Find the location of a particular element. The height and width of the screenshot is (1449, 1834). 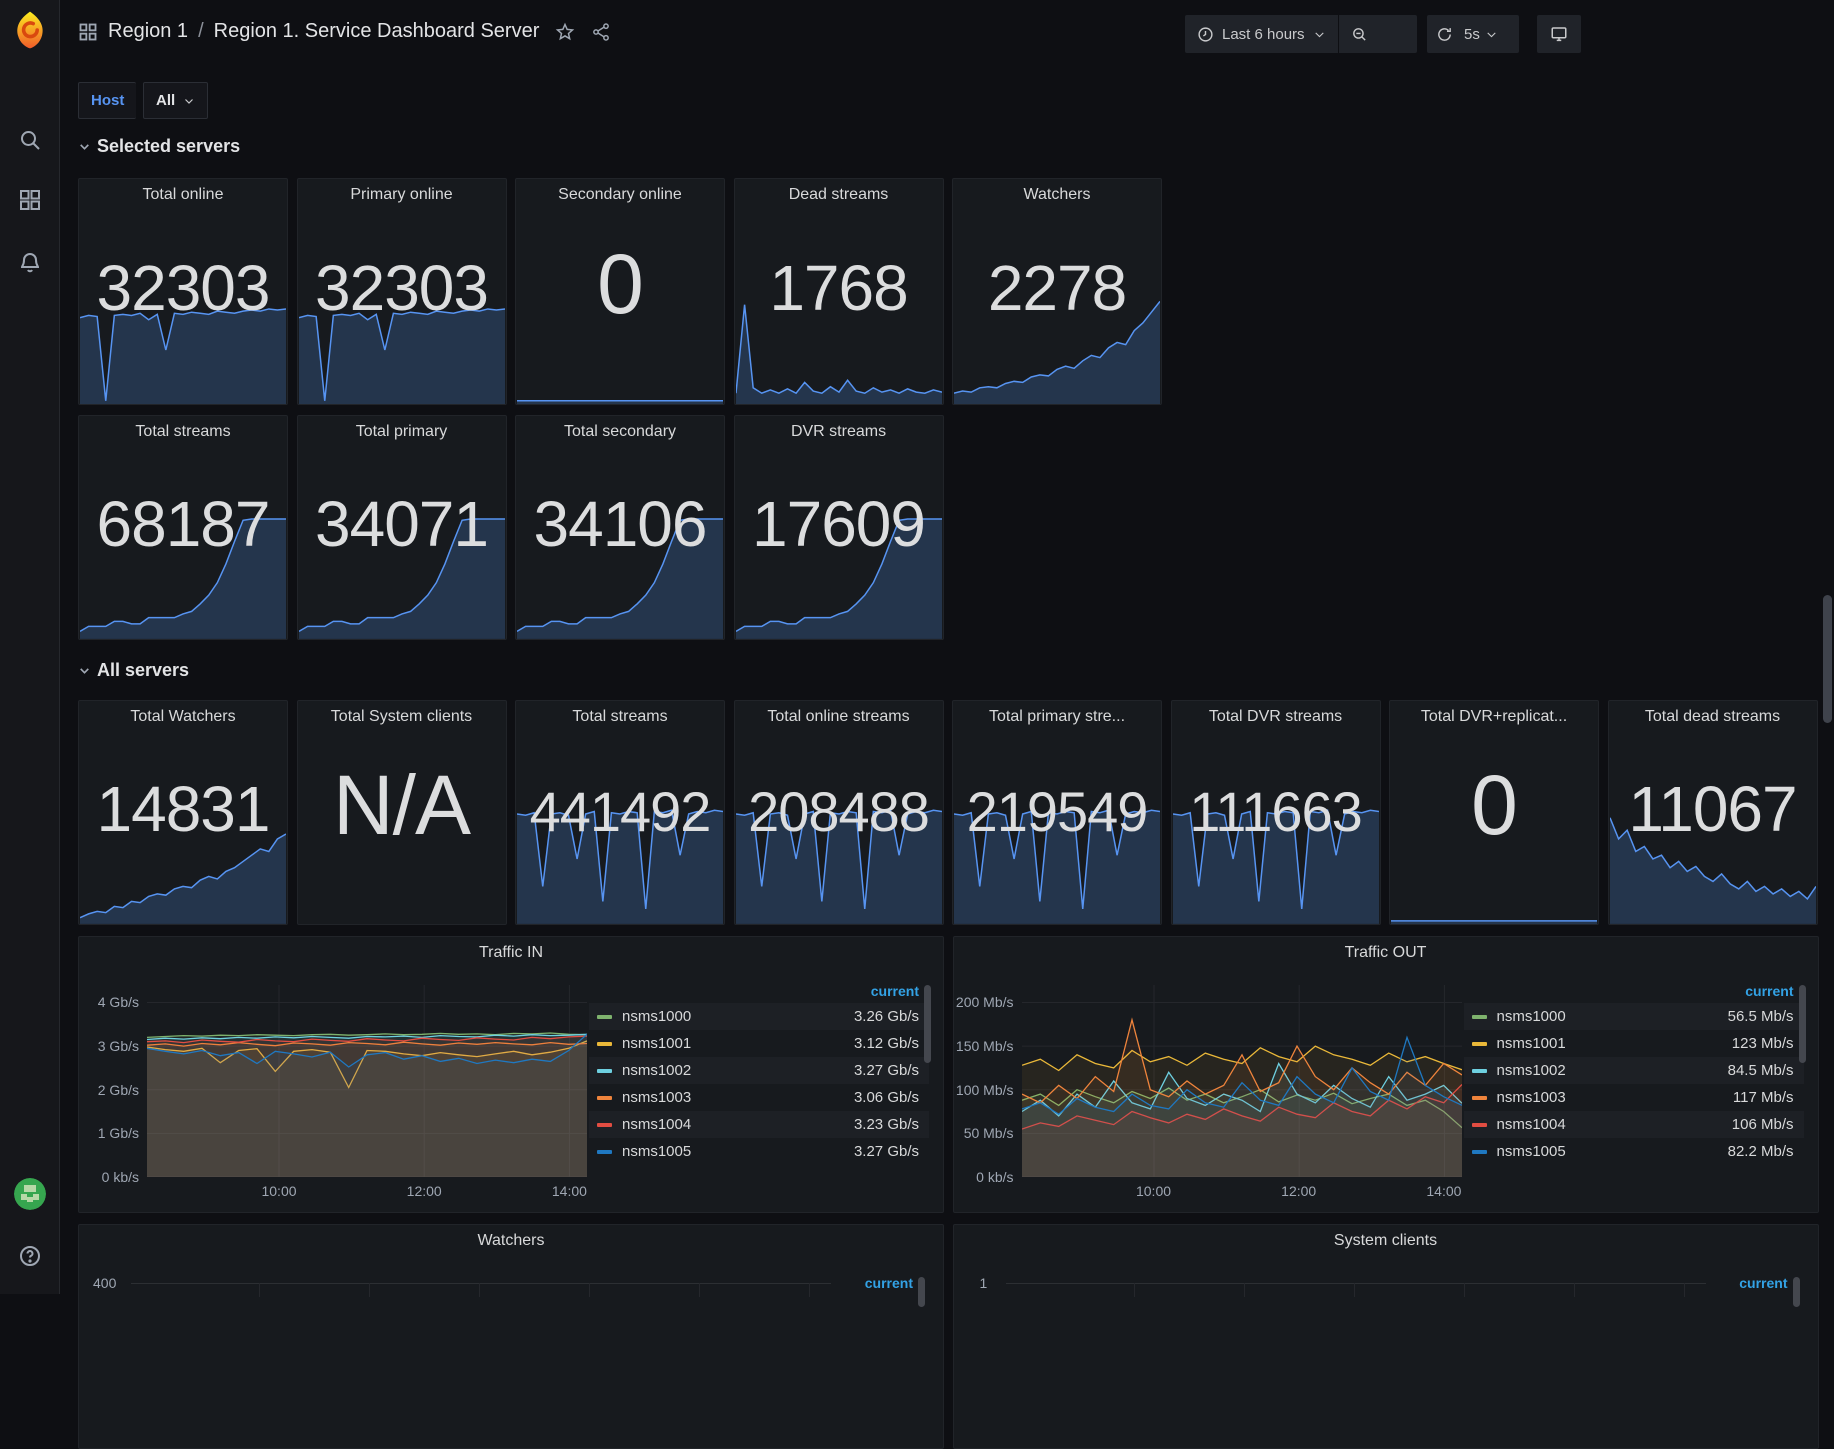

section-all-servers: All servers is located at coordinates (133, 670).